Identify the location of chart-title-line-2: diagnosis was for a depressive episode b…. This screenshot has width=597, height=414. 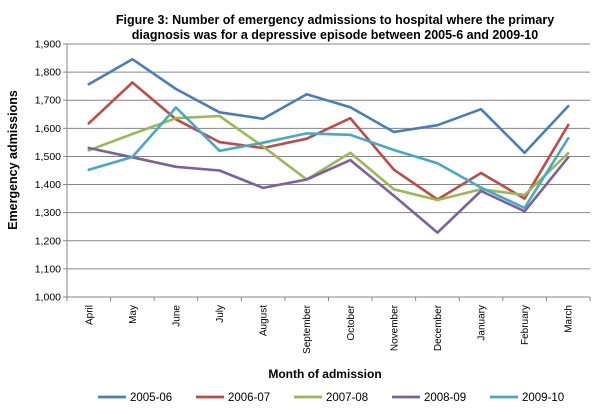
(335, 35).